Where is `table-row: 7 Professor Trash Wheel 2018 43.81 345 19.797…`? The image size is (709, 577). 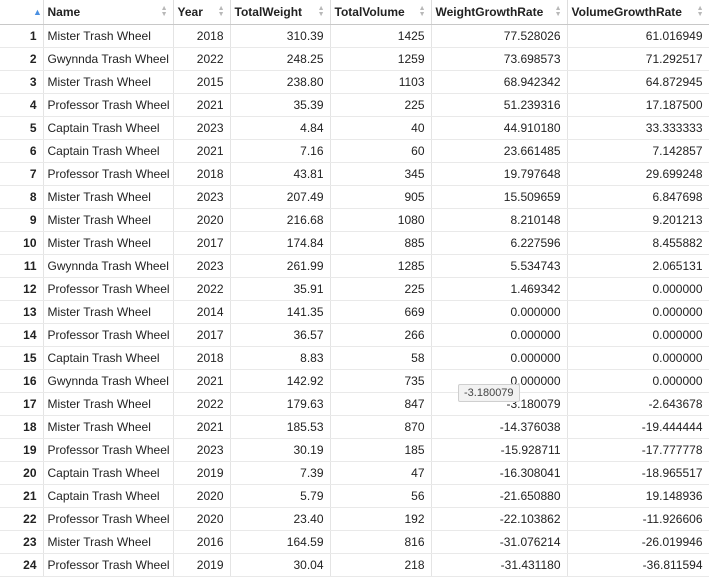
table-row: 7 Professor Trash Wheel 2018 43.81 345 19.797… is located at coordinates (354, 174).